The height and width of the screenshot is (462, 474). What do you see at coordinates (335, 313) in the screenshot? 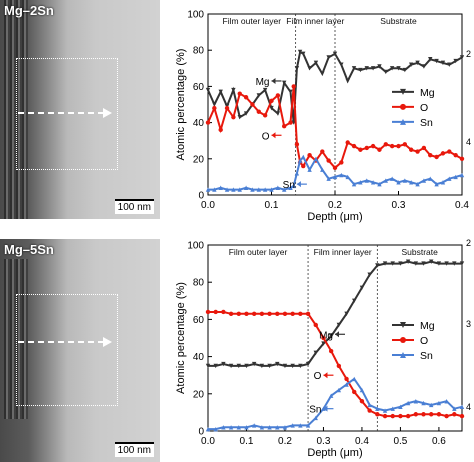
I see `series-line-mg` at bounding box center [335, 313].